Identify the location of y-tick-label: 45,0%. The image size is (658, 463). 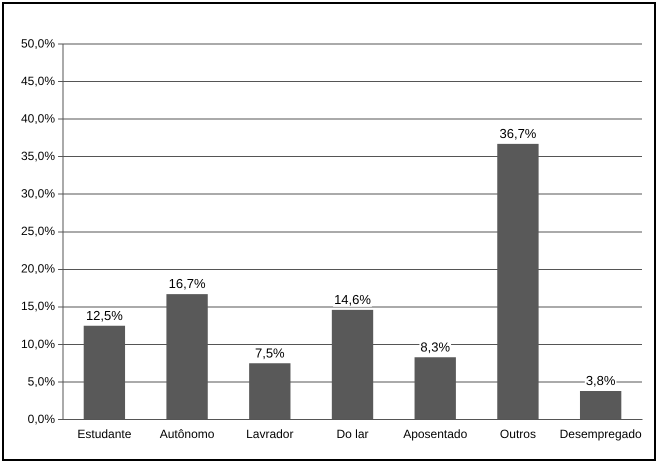
(38, 81).